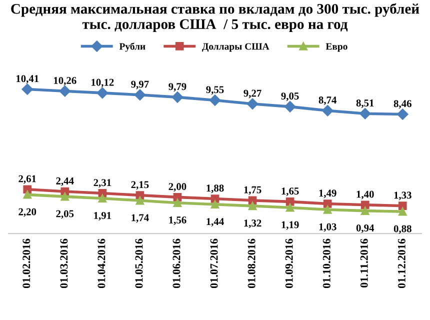  Describe the element at coordinates (215, 90) in the screenshot. I see `data-label: 9,55` at that location.